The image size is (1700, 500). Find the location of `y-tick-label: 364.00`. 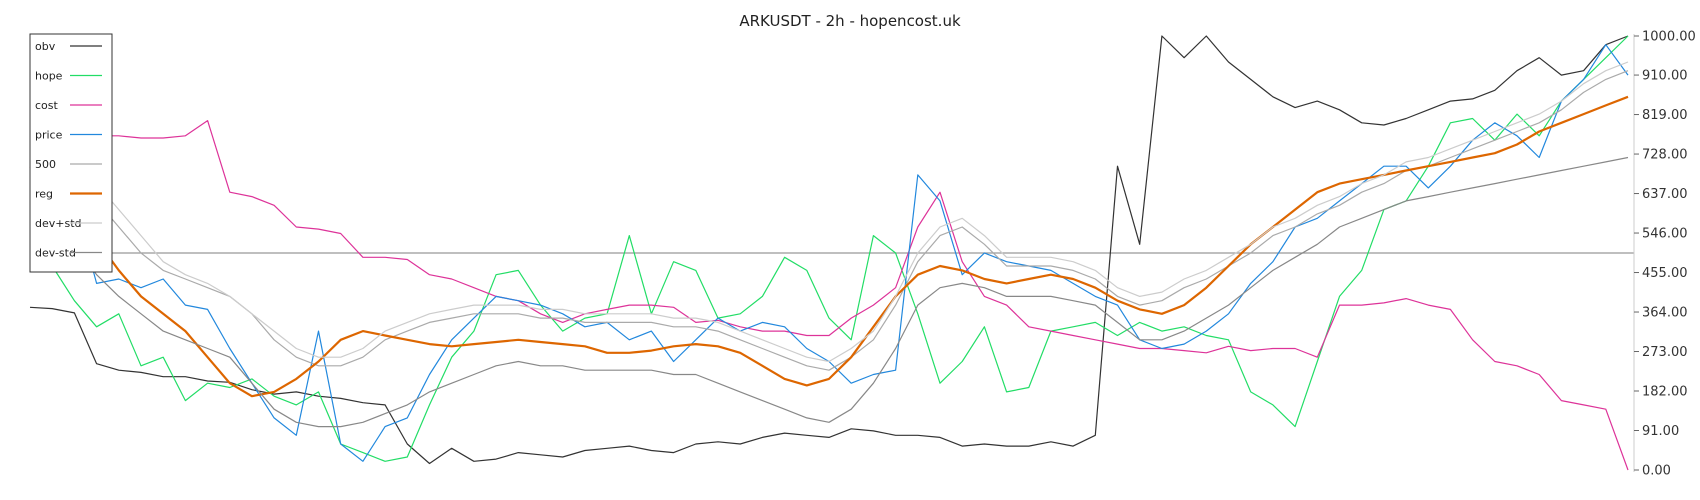

y-tick-label: 364.00 is located at coordinates (1665, 313).